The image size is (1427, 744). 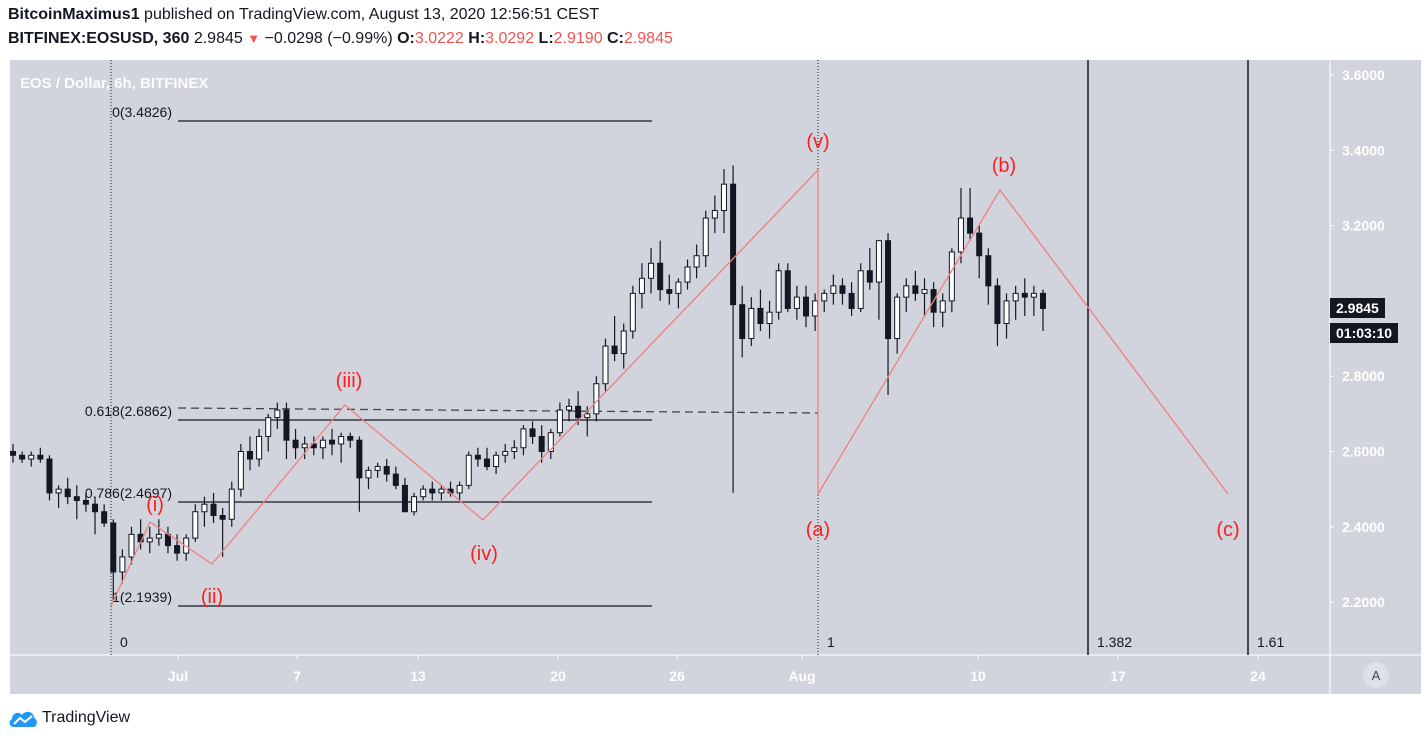 What do you see at coordinates (817, 142) in the screenshot?
I see `wave-label: (v)` at bounding box center [817, 142].